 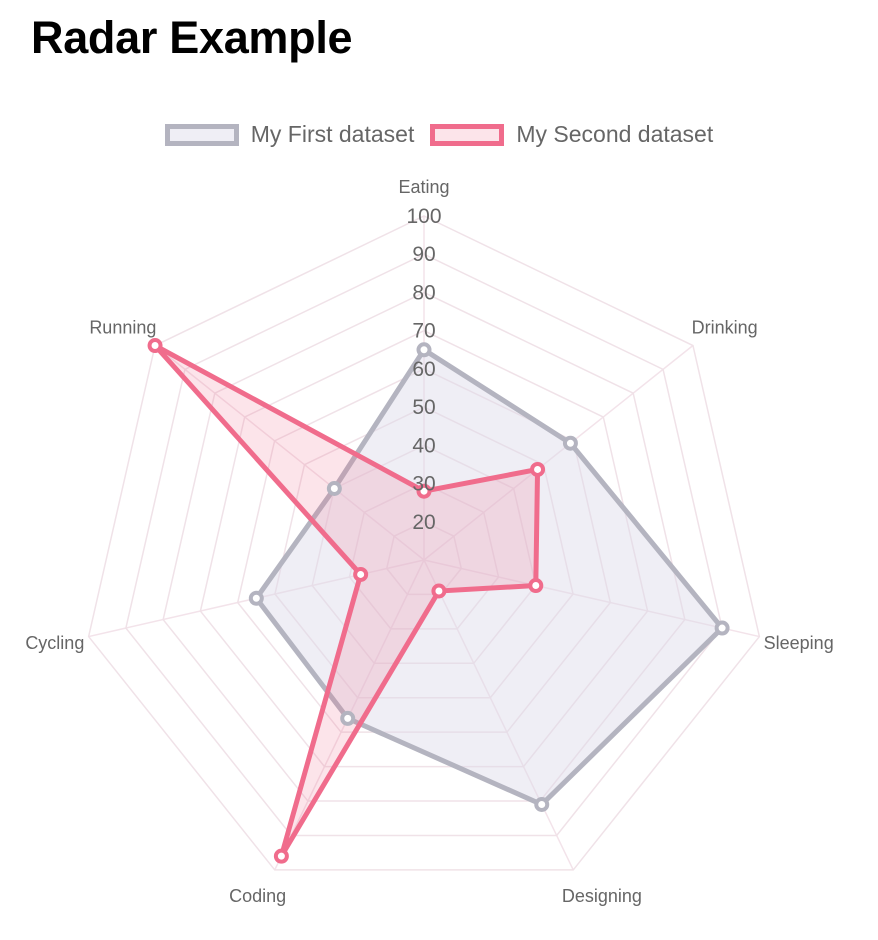 What do you see at coordinates (423, 331) in the screenshot?
I see `tick-label: 70` at bounding box center [423, 331].